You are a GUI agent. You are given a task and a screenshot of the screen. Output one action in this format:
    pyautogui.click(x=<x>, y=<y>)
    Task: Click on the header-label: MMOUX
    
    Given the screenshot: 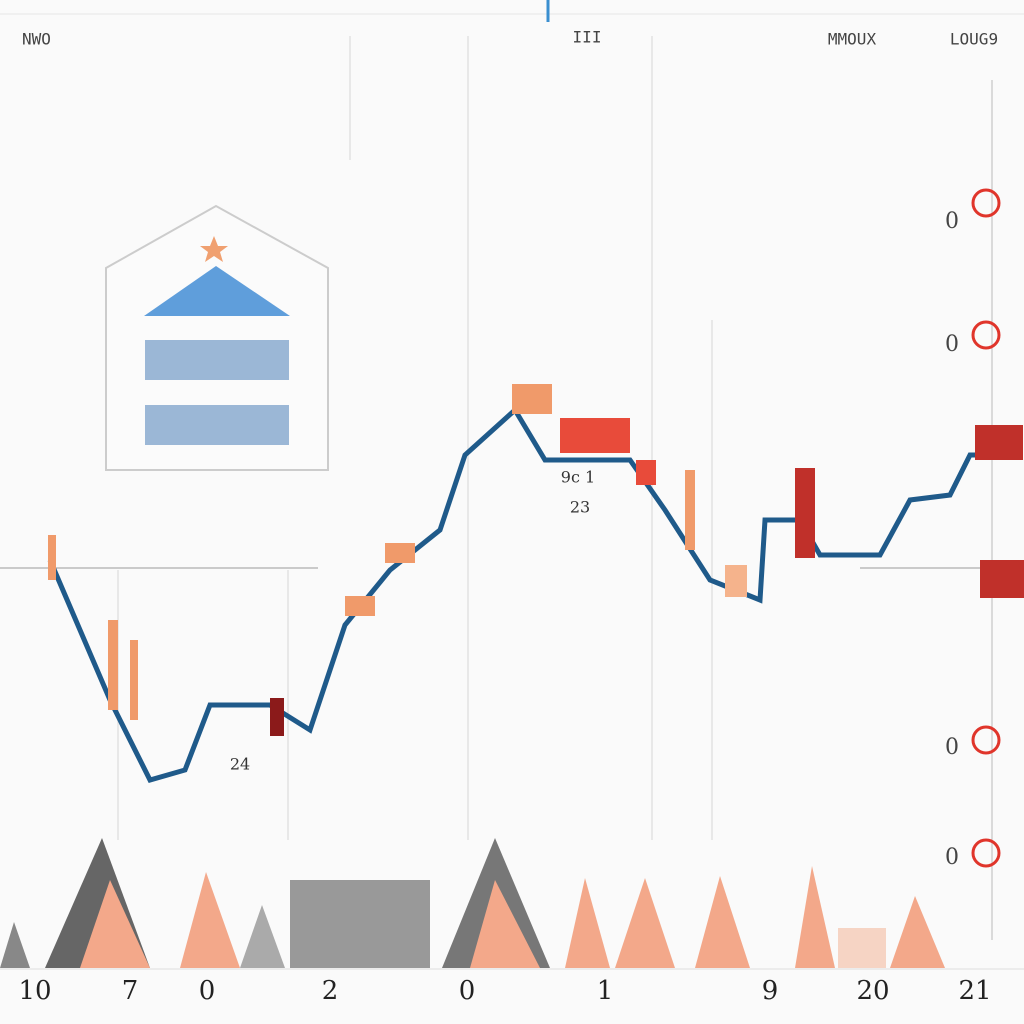 What is the action you would take?
    pyautogui.click(x=852, y=39)
    